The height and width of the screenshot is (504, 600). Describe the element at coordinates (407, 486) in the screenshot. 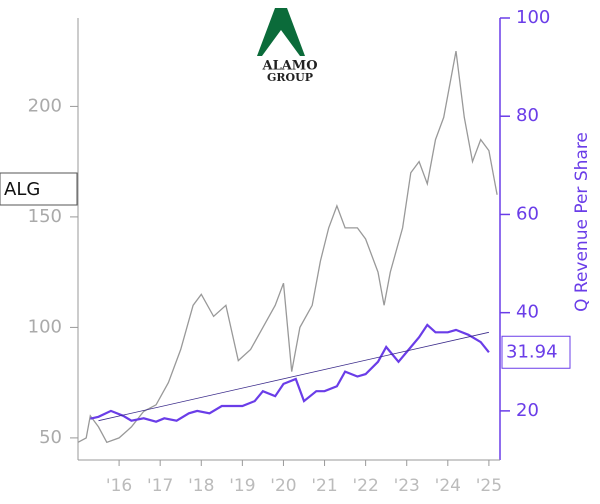

I see `x-tick-label: '23` at that location.